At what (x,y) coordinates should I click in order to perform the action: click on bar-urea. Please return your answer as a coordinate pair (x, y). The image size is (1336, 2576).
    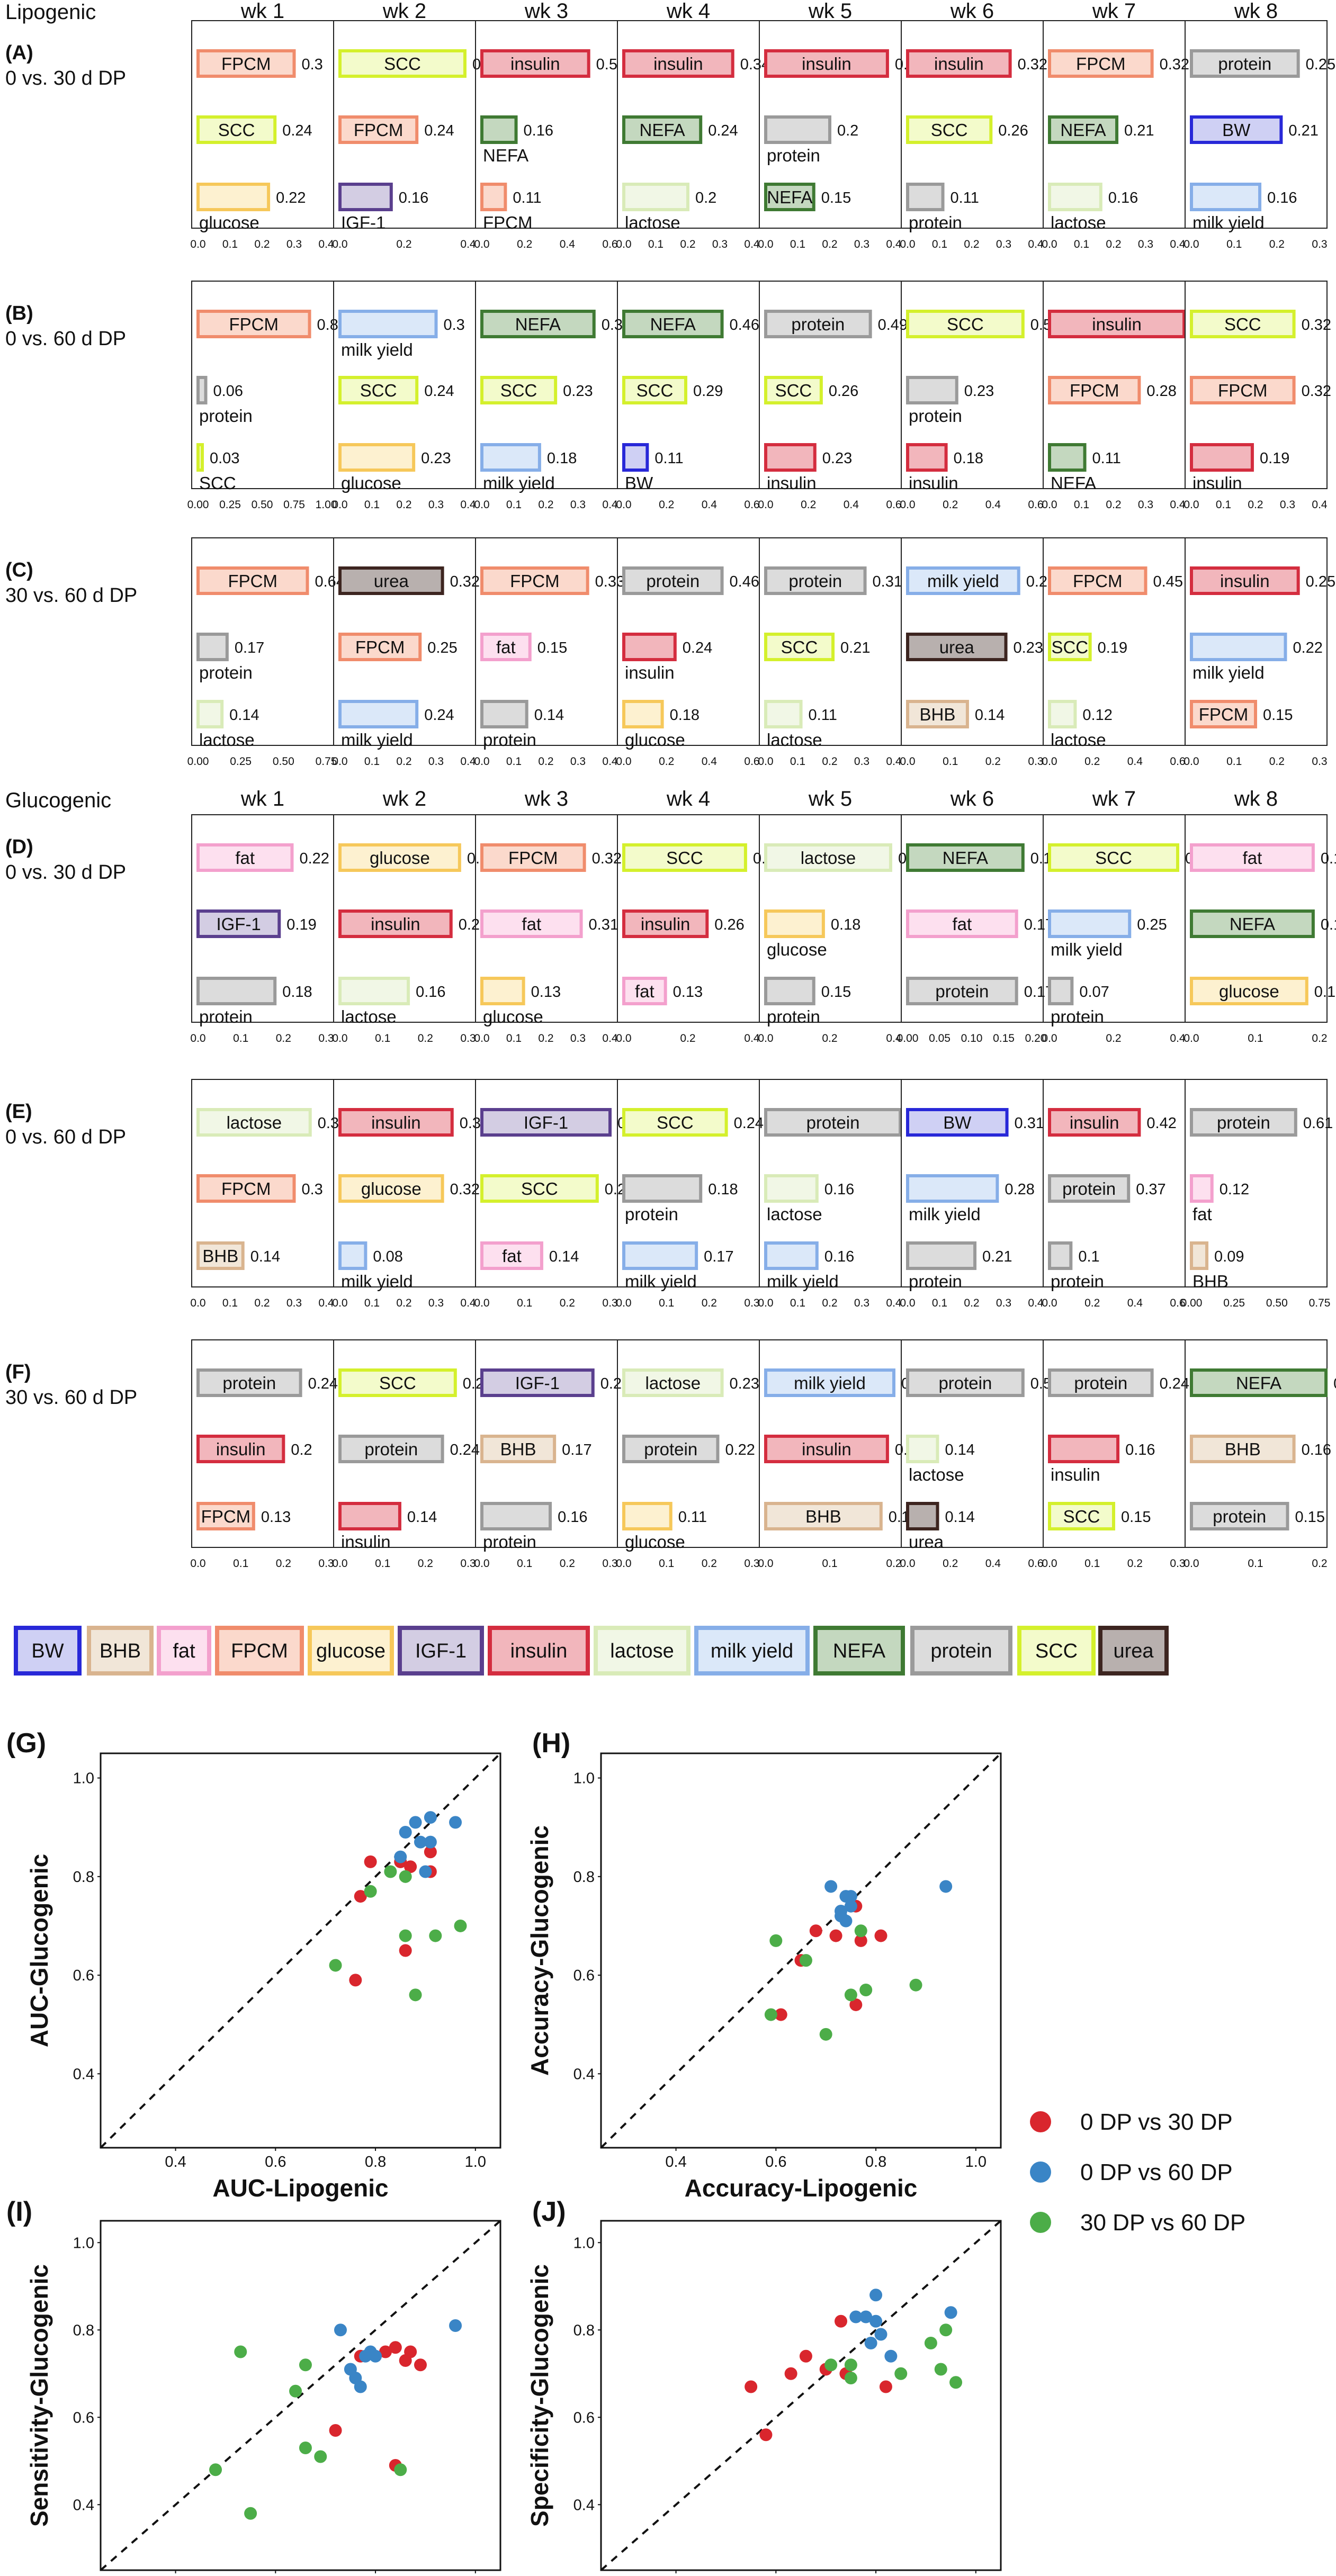
    Looking at the image, I should click on (922, 1516).